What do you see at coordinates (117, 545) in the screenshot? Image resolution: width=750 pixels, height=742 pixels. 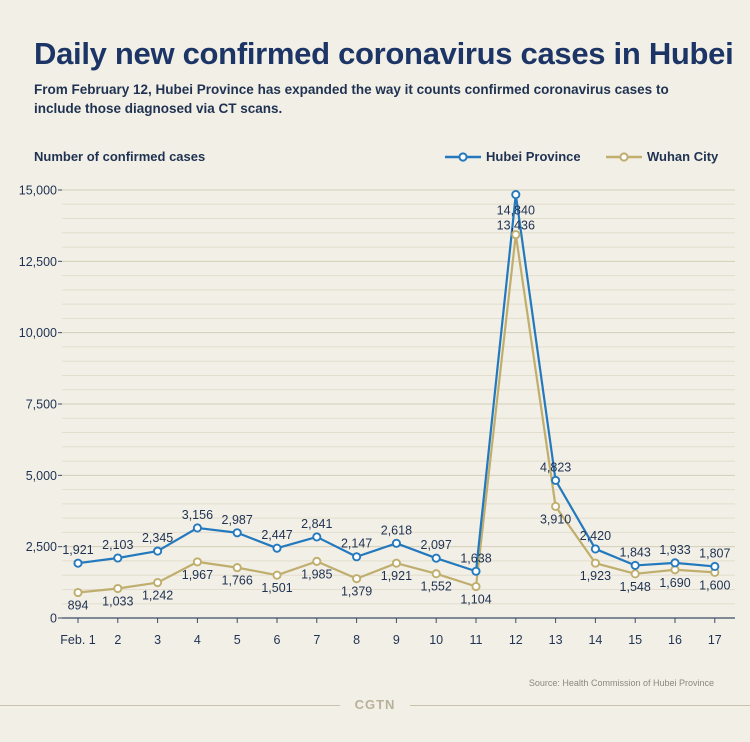 I see `hubei-data-label: 2,103` at bounding box center [117, 545].